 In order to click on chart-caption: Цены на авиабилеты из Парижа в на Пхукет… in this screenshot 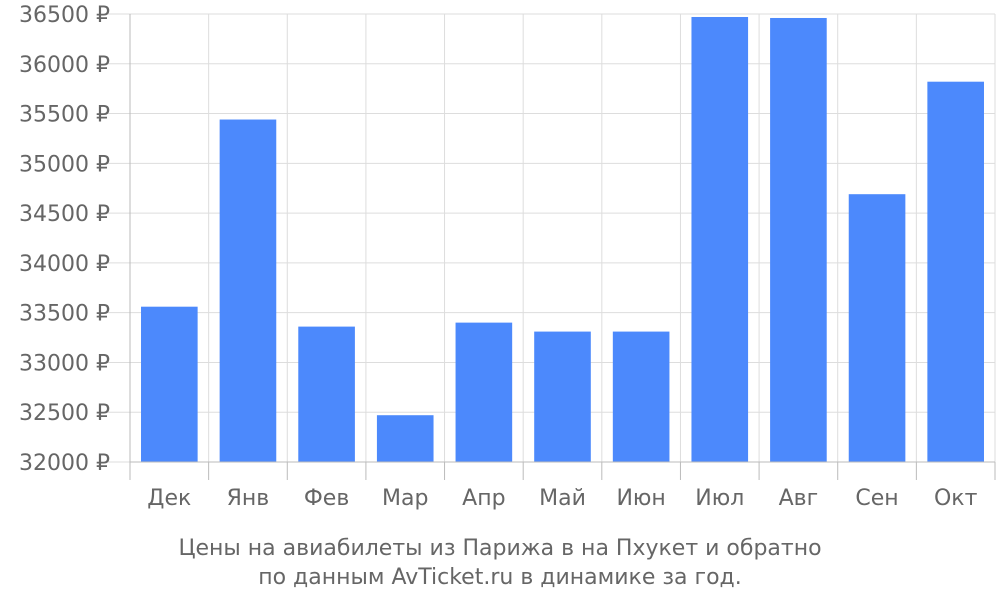, I will do `click(499, 563)`.